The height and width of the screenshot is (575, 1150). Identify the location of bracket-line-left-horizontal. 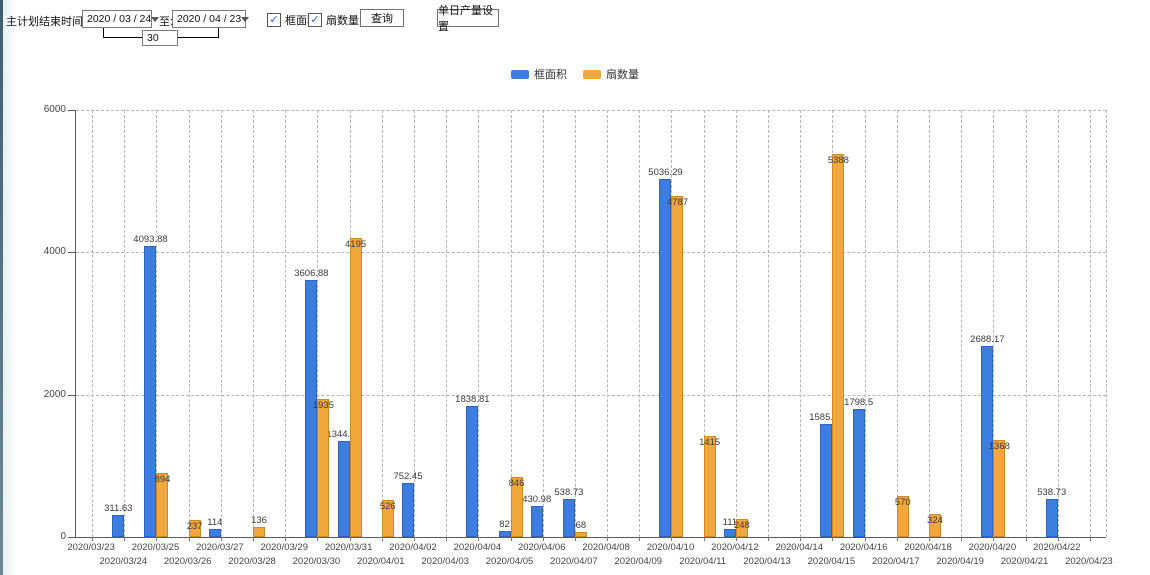
(122, 37).